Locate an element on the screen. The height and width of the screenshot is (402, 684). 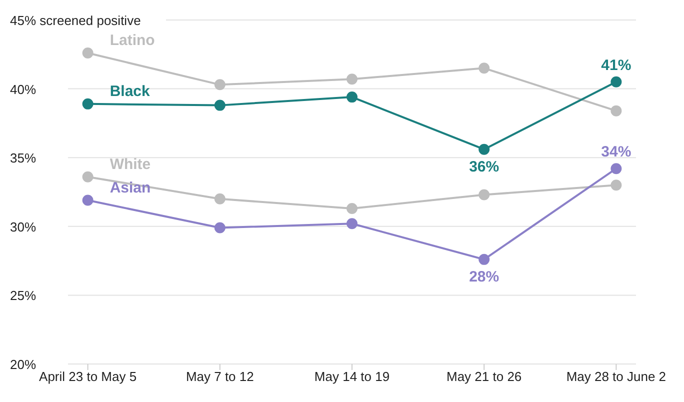
y-tick-label: 35% is located at coordinates (23, 158).